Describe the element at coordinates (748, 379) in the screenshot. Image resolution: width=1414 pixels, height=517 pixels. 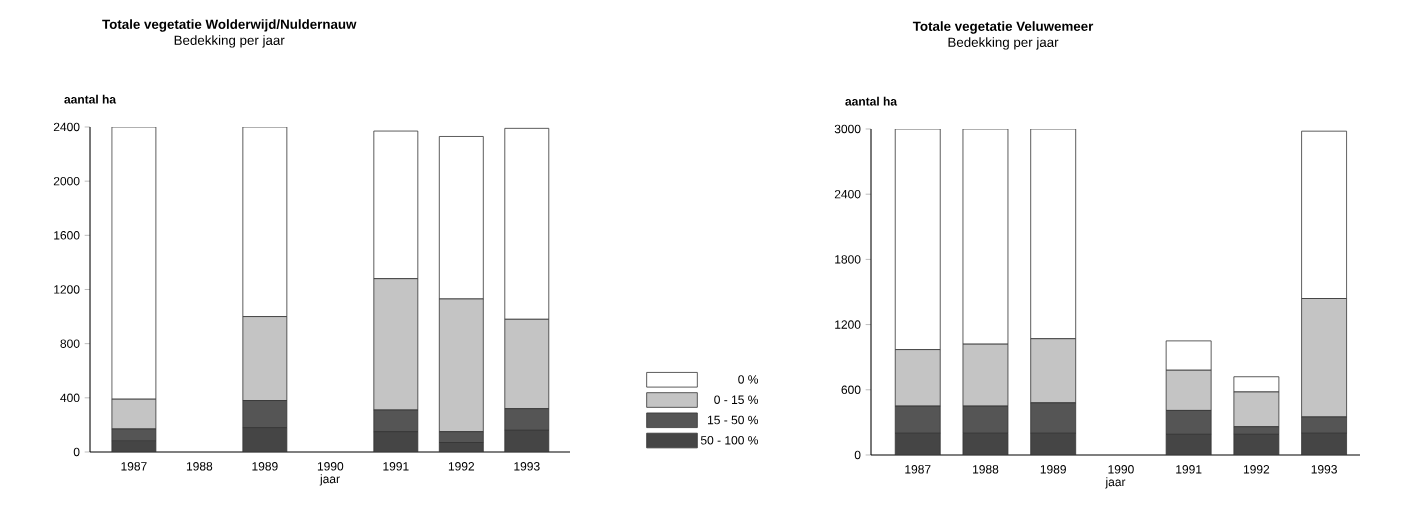
I see `text: 0 %` at that location.